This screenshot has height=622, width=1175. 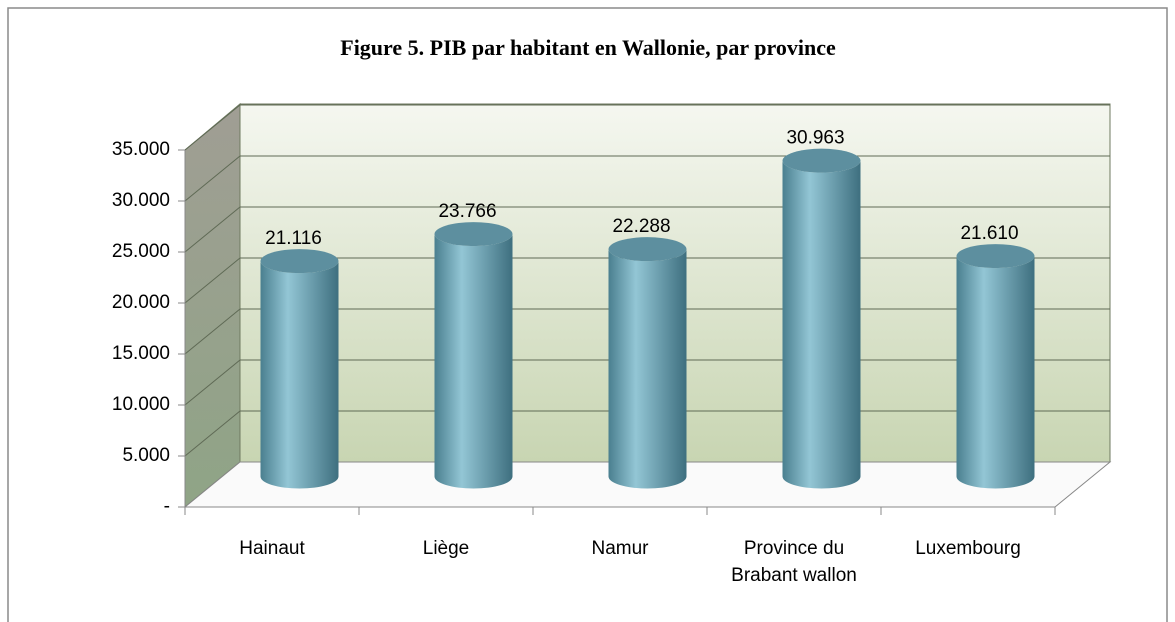 I want to click on x-tick-label: Namur, so click(x=620, y=548).